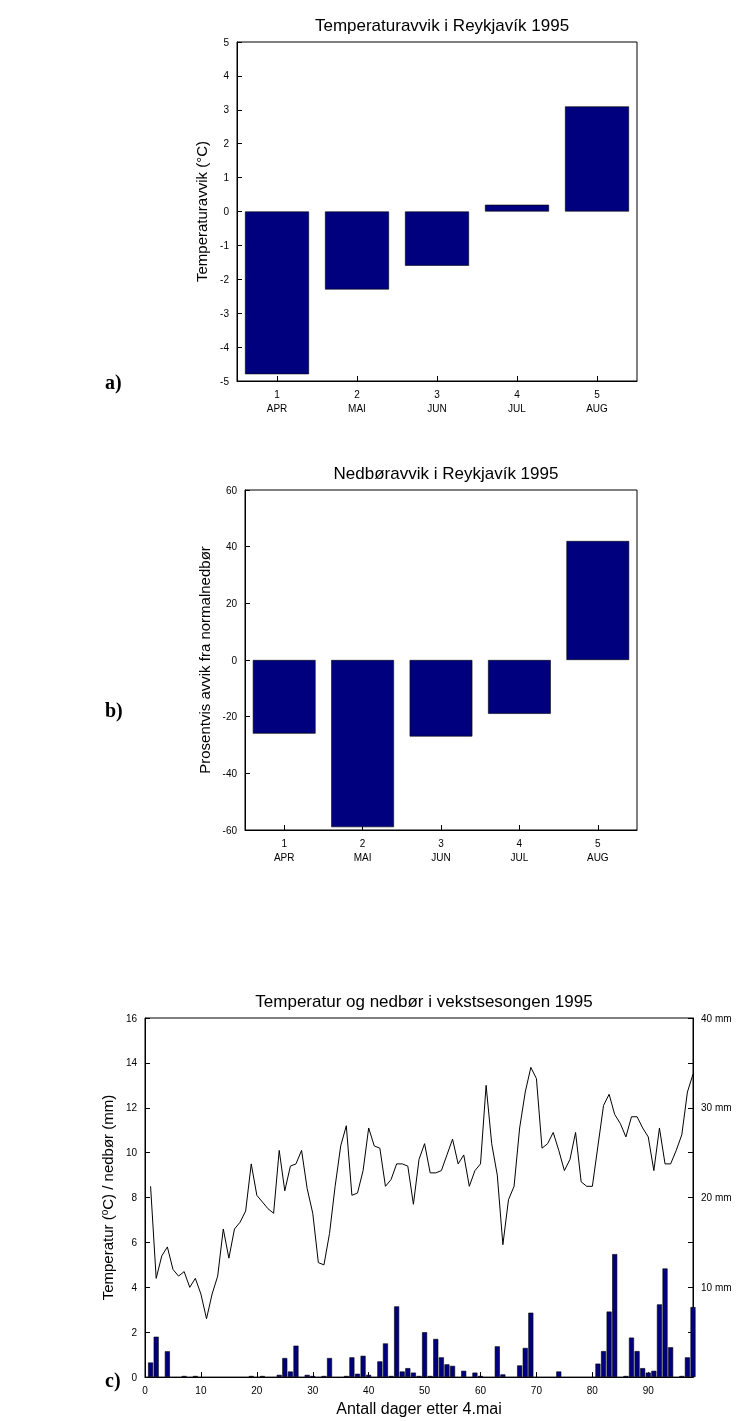 The height and width of the screenshot is (1421, 745). I want to click on y-axis-title: Temperaturavvik (°C), so click(202, 211).